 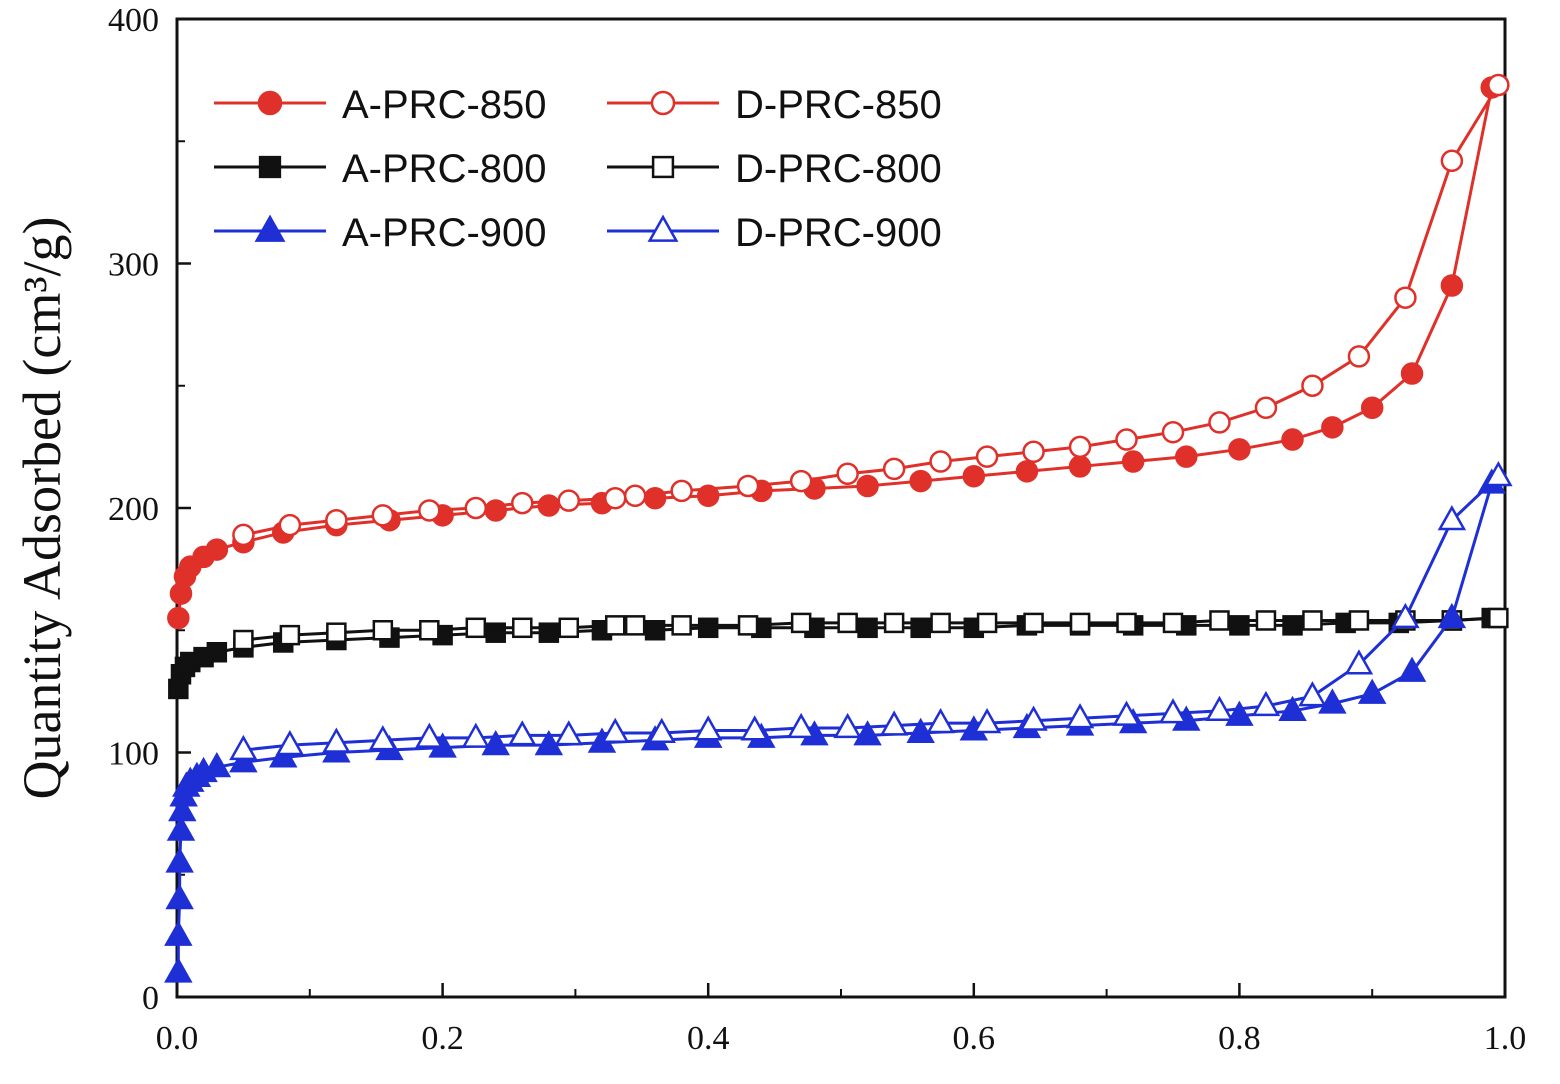 I want to click on x-tick-label: 0.8, so click(x=1239, y=1038).